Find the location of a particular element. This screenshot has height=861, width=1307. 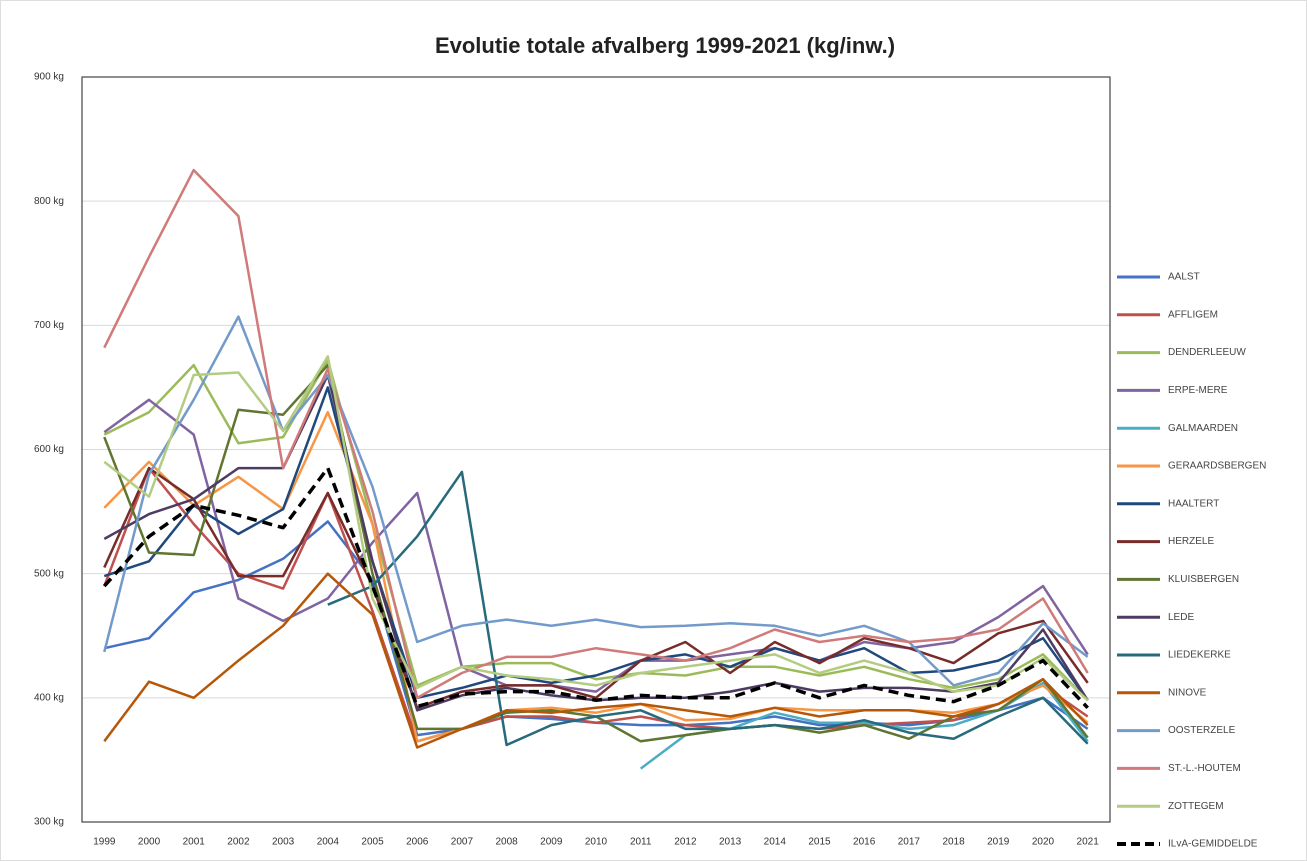

legend-label: AALST is located at coordinates (1184, 277).